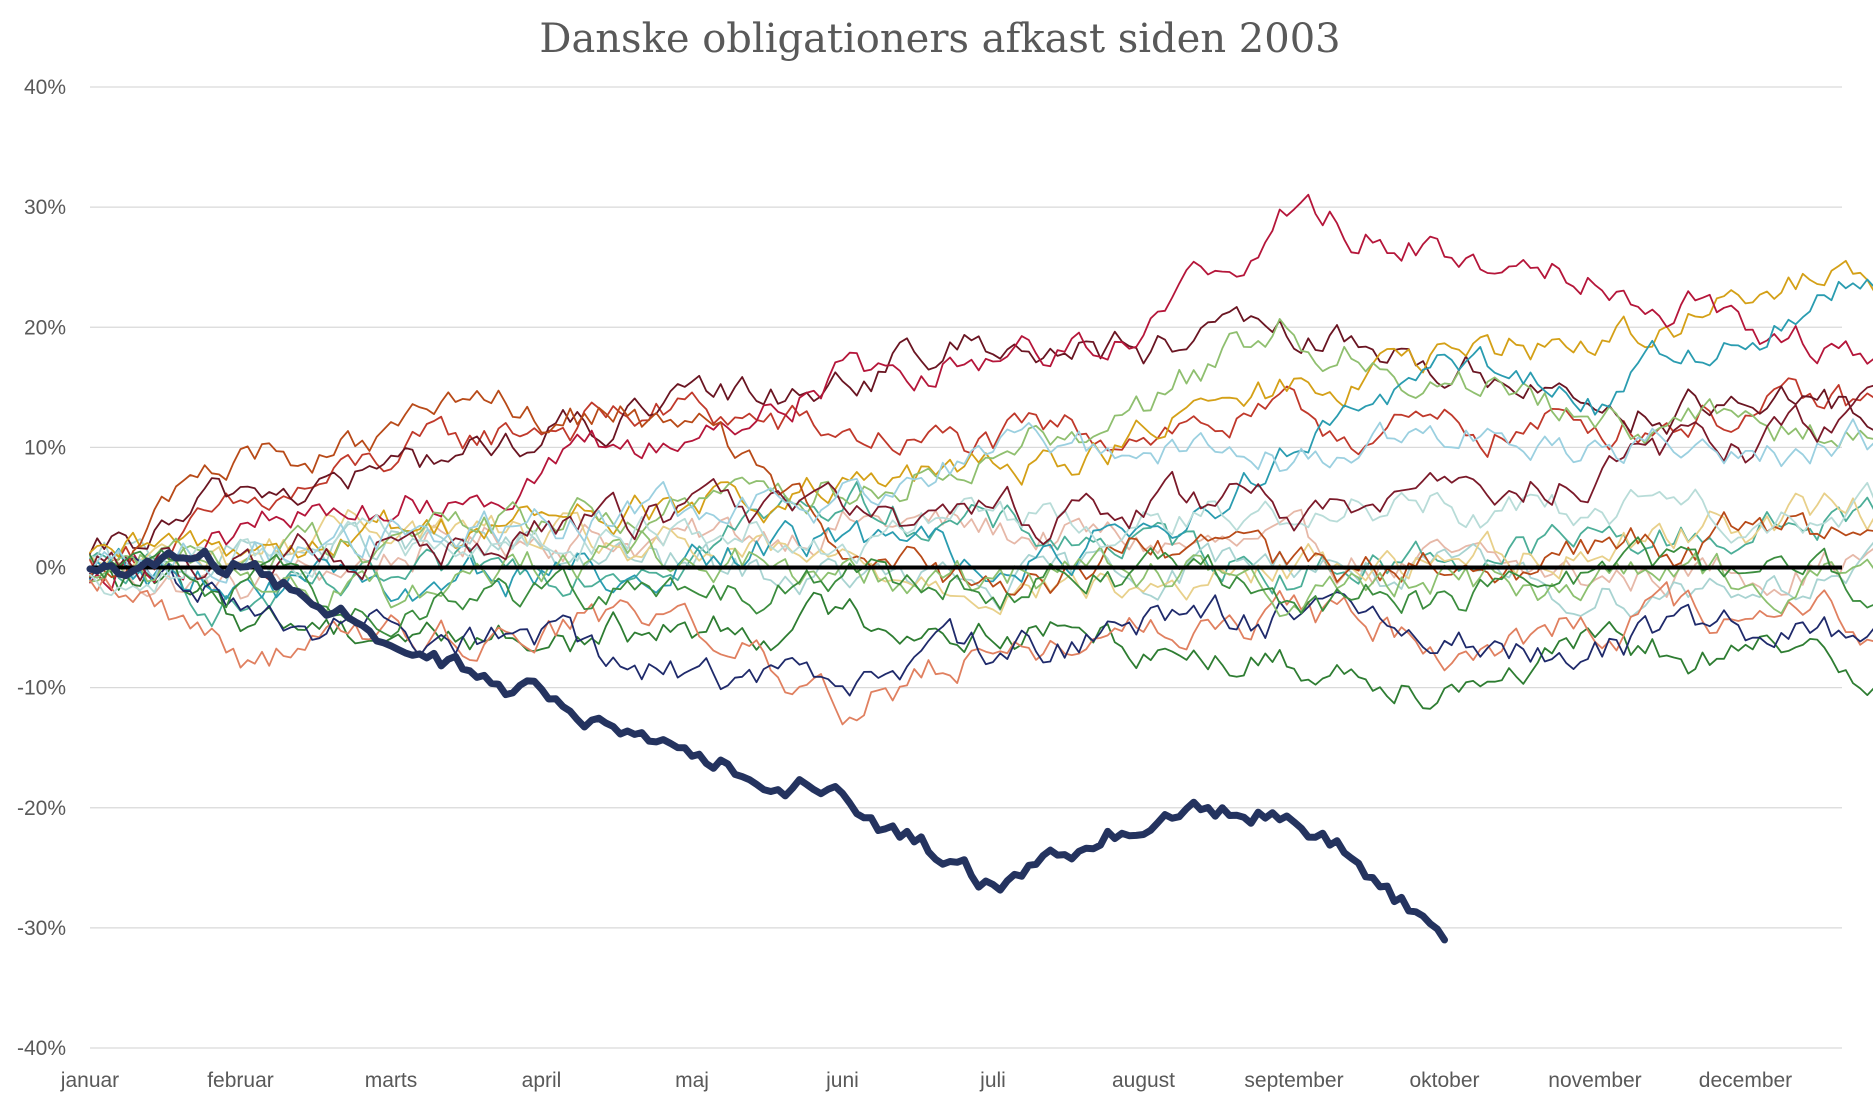 This screenshot has height=1104, width=1873. What do you see at coordinates (41, 688) in the screenshot?
I see `y-tick-label: -10%` at bounding box center [41, 688].